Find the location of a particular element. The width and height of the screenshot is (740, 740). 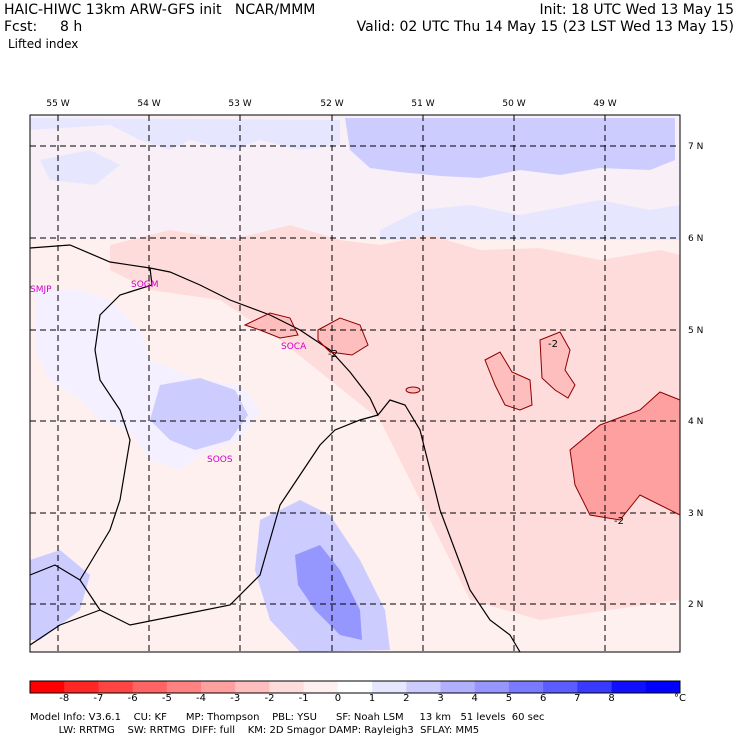

colorbar-tick-label: -2 is located at coordinates (269, 698).